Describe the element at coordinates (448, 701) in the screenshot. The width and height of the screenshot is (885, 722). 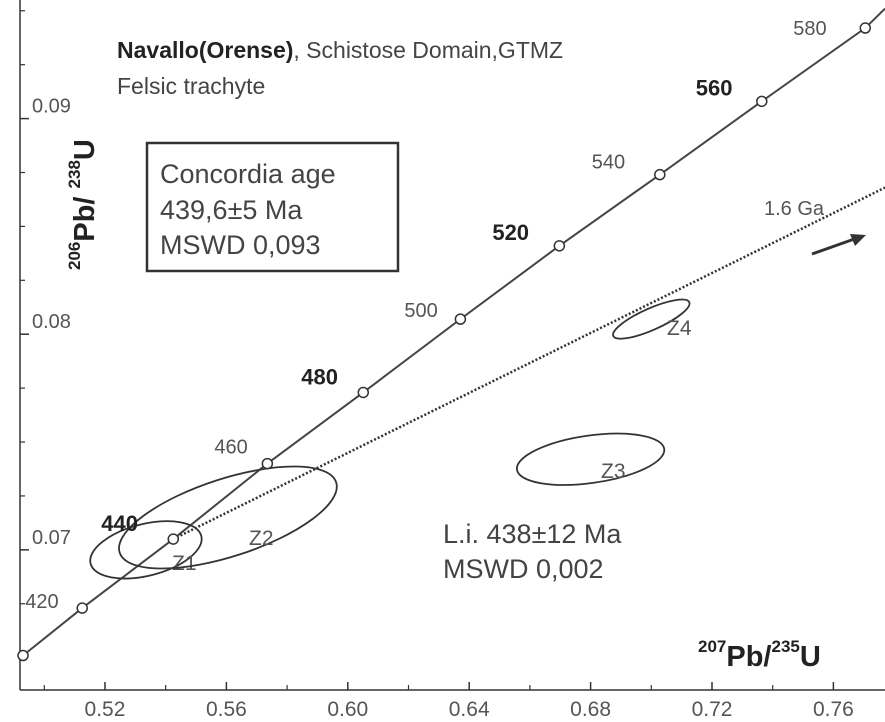
I see `x-tick-group: 0.52 0.56 0.60 0.64 0.68 0.72 0.76` at that location.